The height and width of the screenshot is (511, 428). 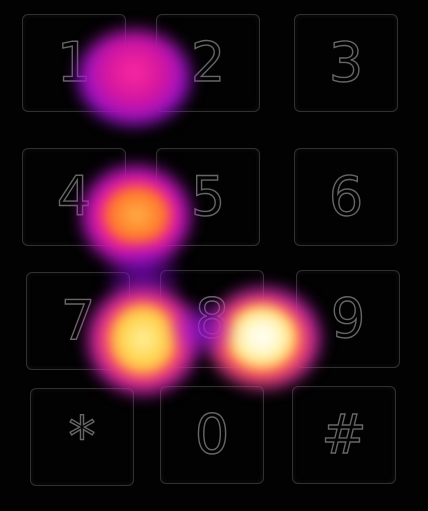 I want to click on key-9: 9, so click(x=348, y=319).